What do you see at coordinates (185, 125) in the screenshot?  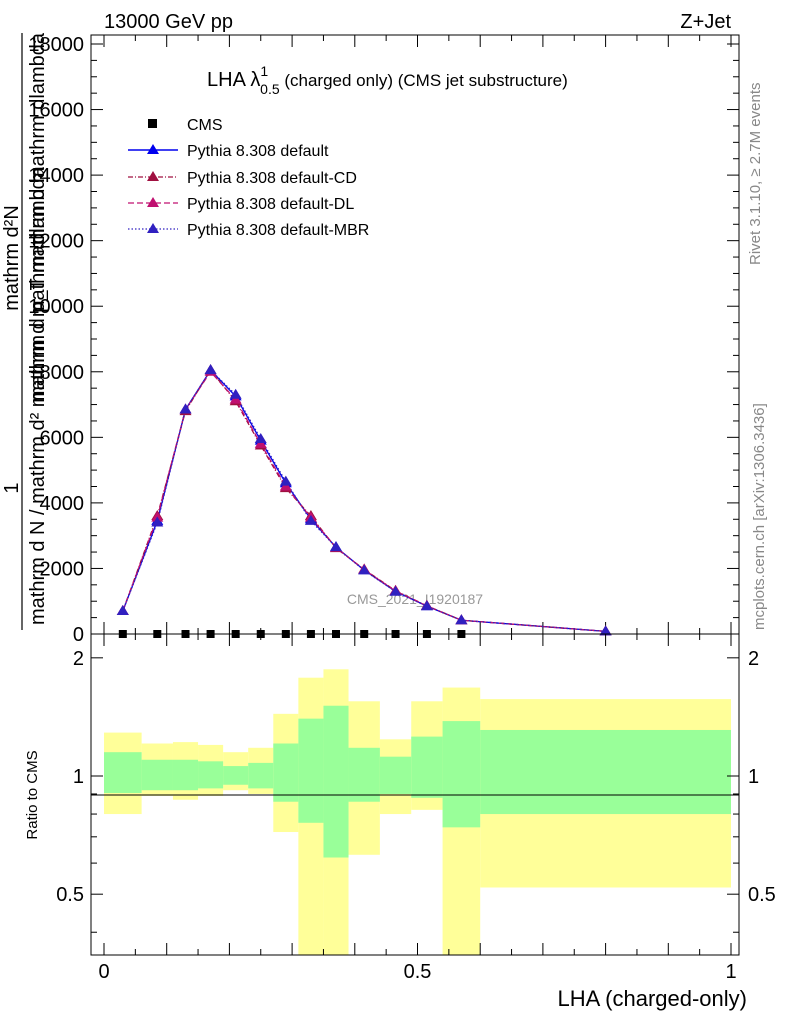 I see `legend-cms: CMS` at bounding box center [185, 125].